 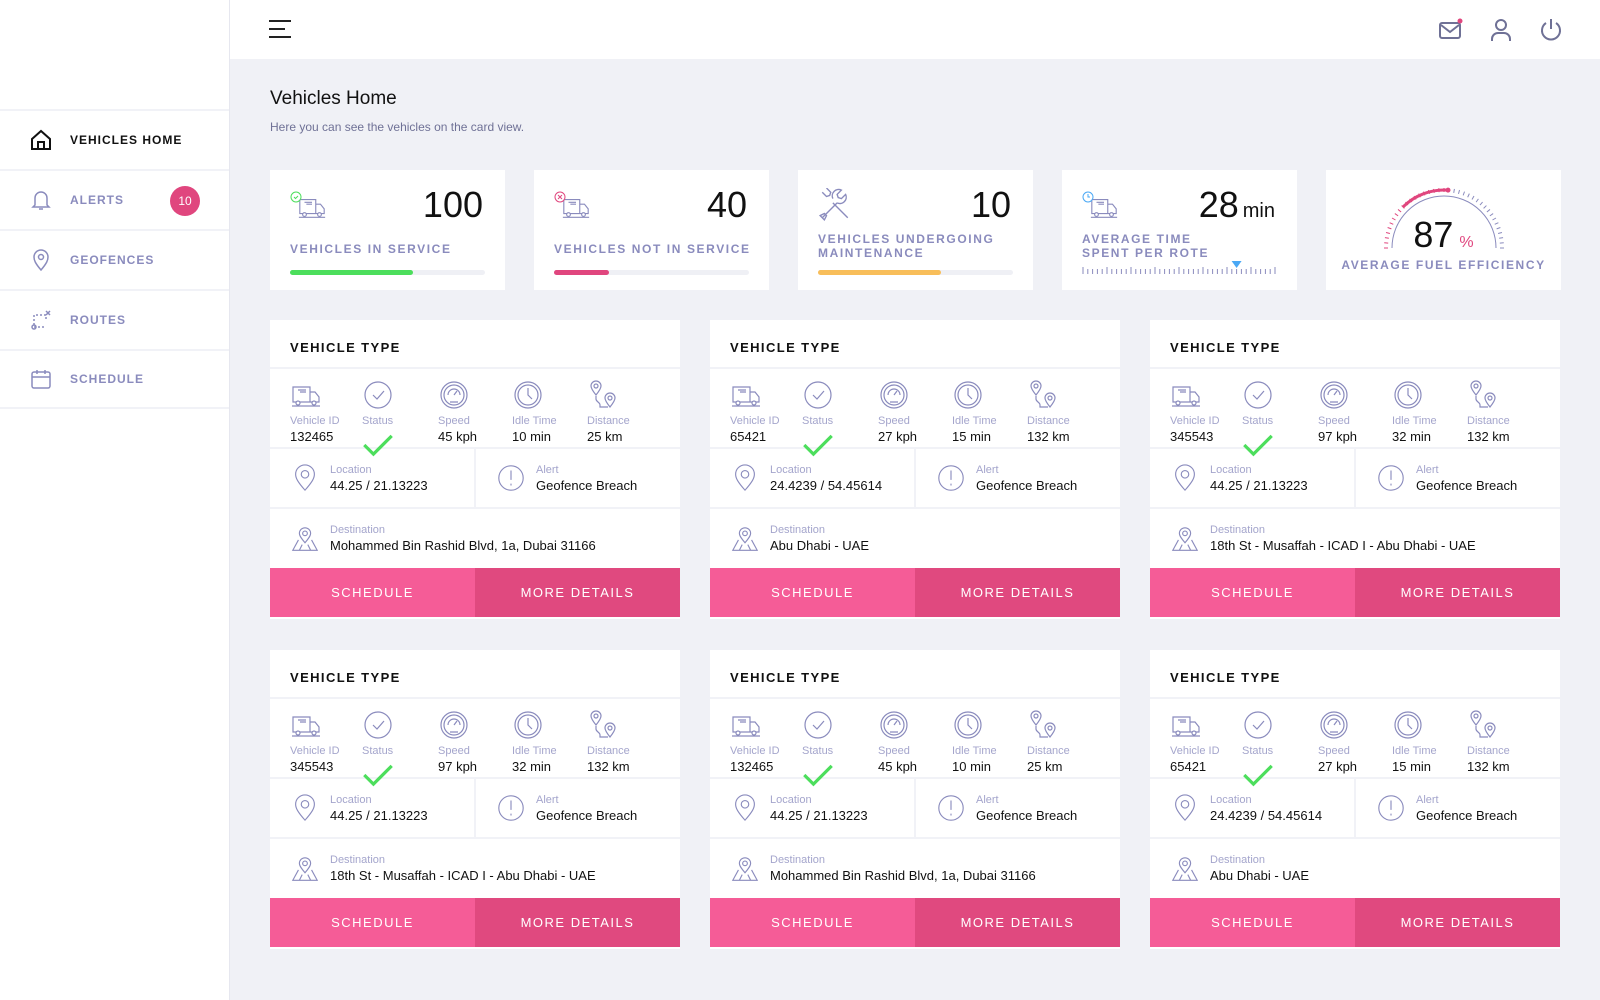 I want to click on stat-value: 10 min, so click(x=532, y=436).